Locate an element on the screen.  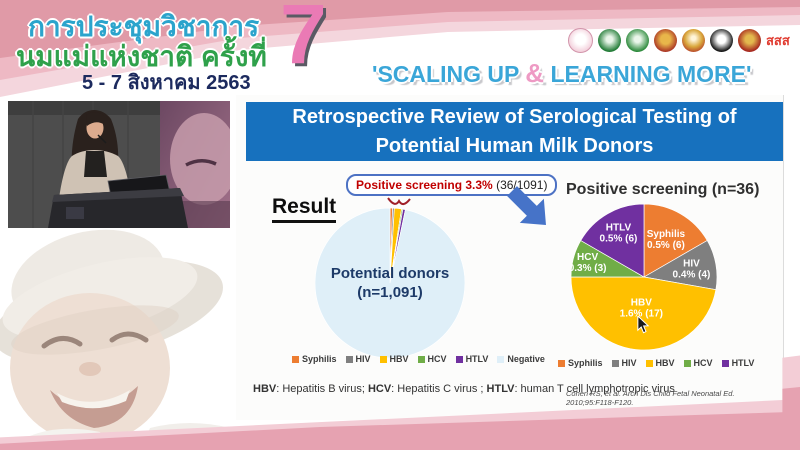
poster-baby-face is located at coordinates (204, 159).